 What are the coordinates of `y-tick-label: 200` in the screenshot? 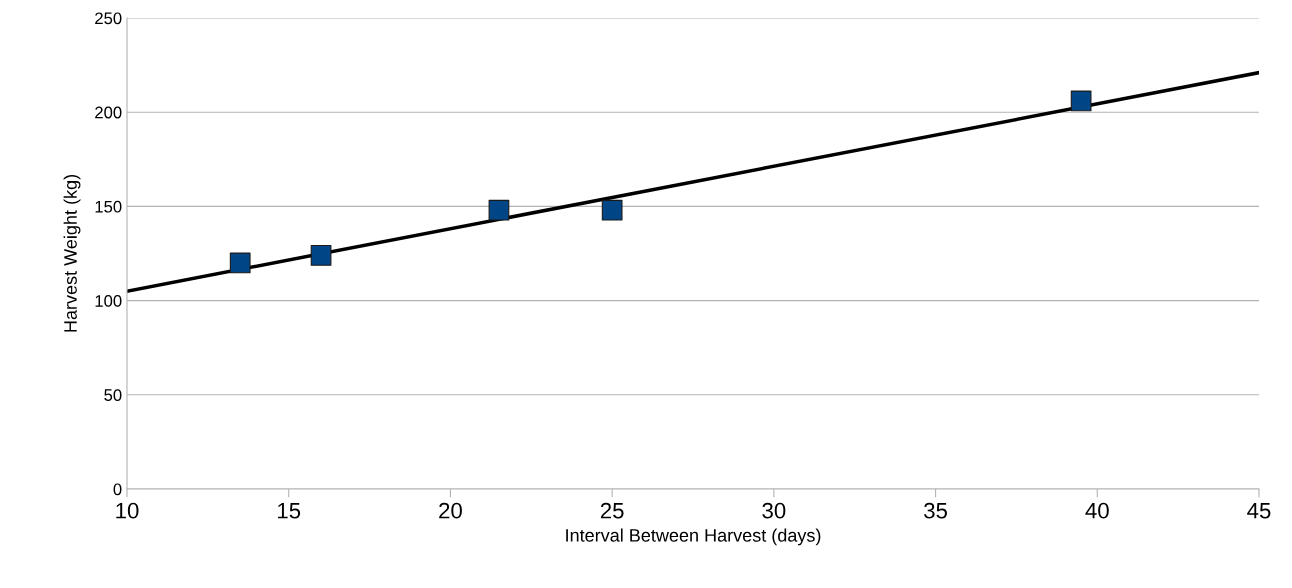 It's located at (108, 112).